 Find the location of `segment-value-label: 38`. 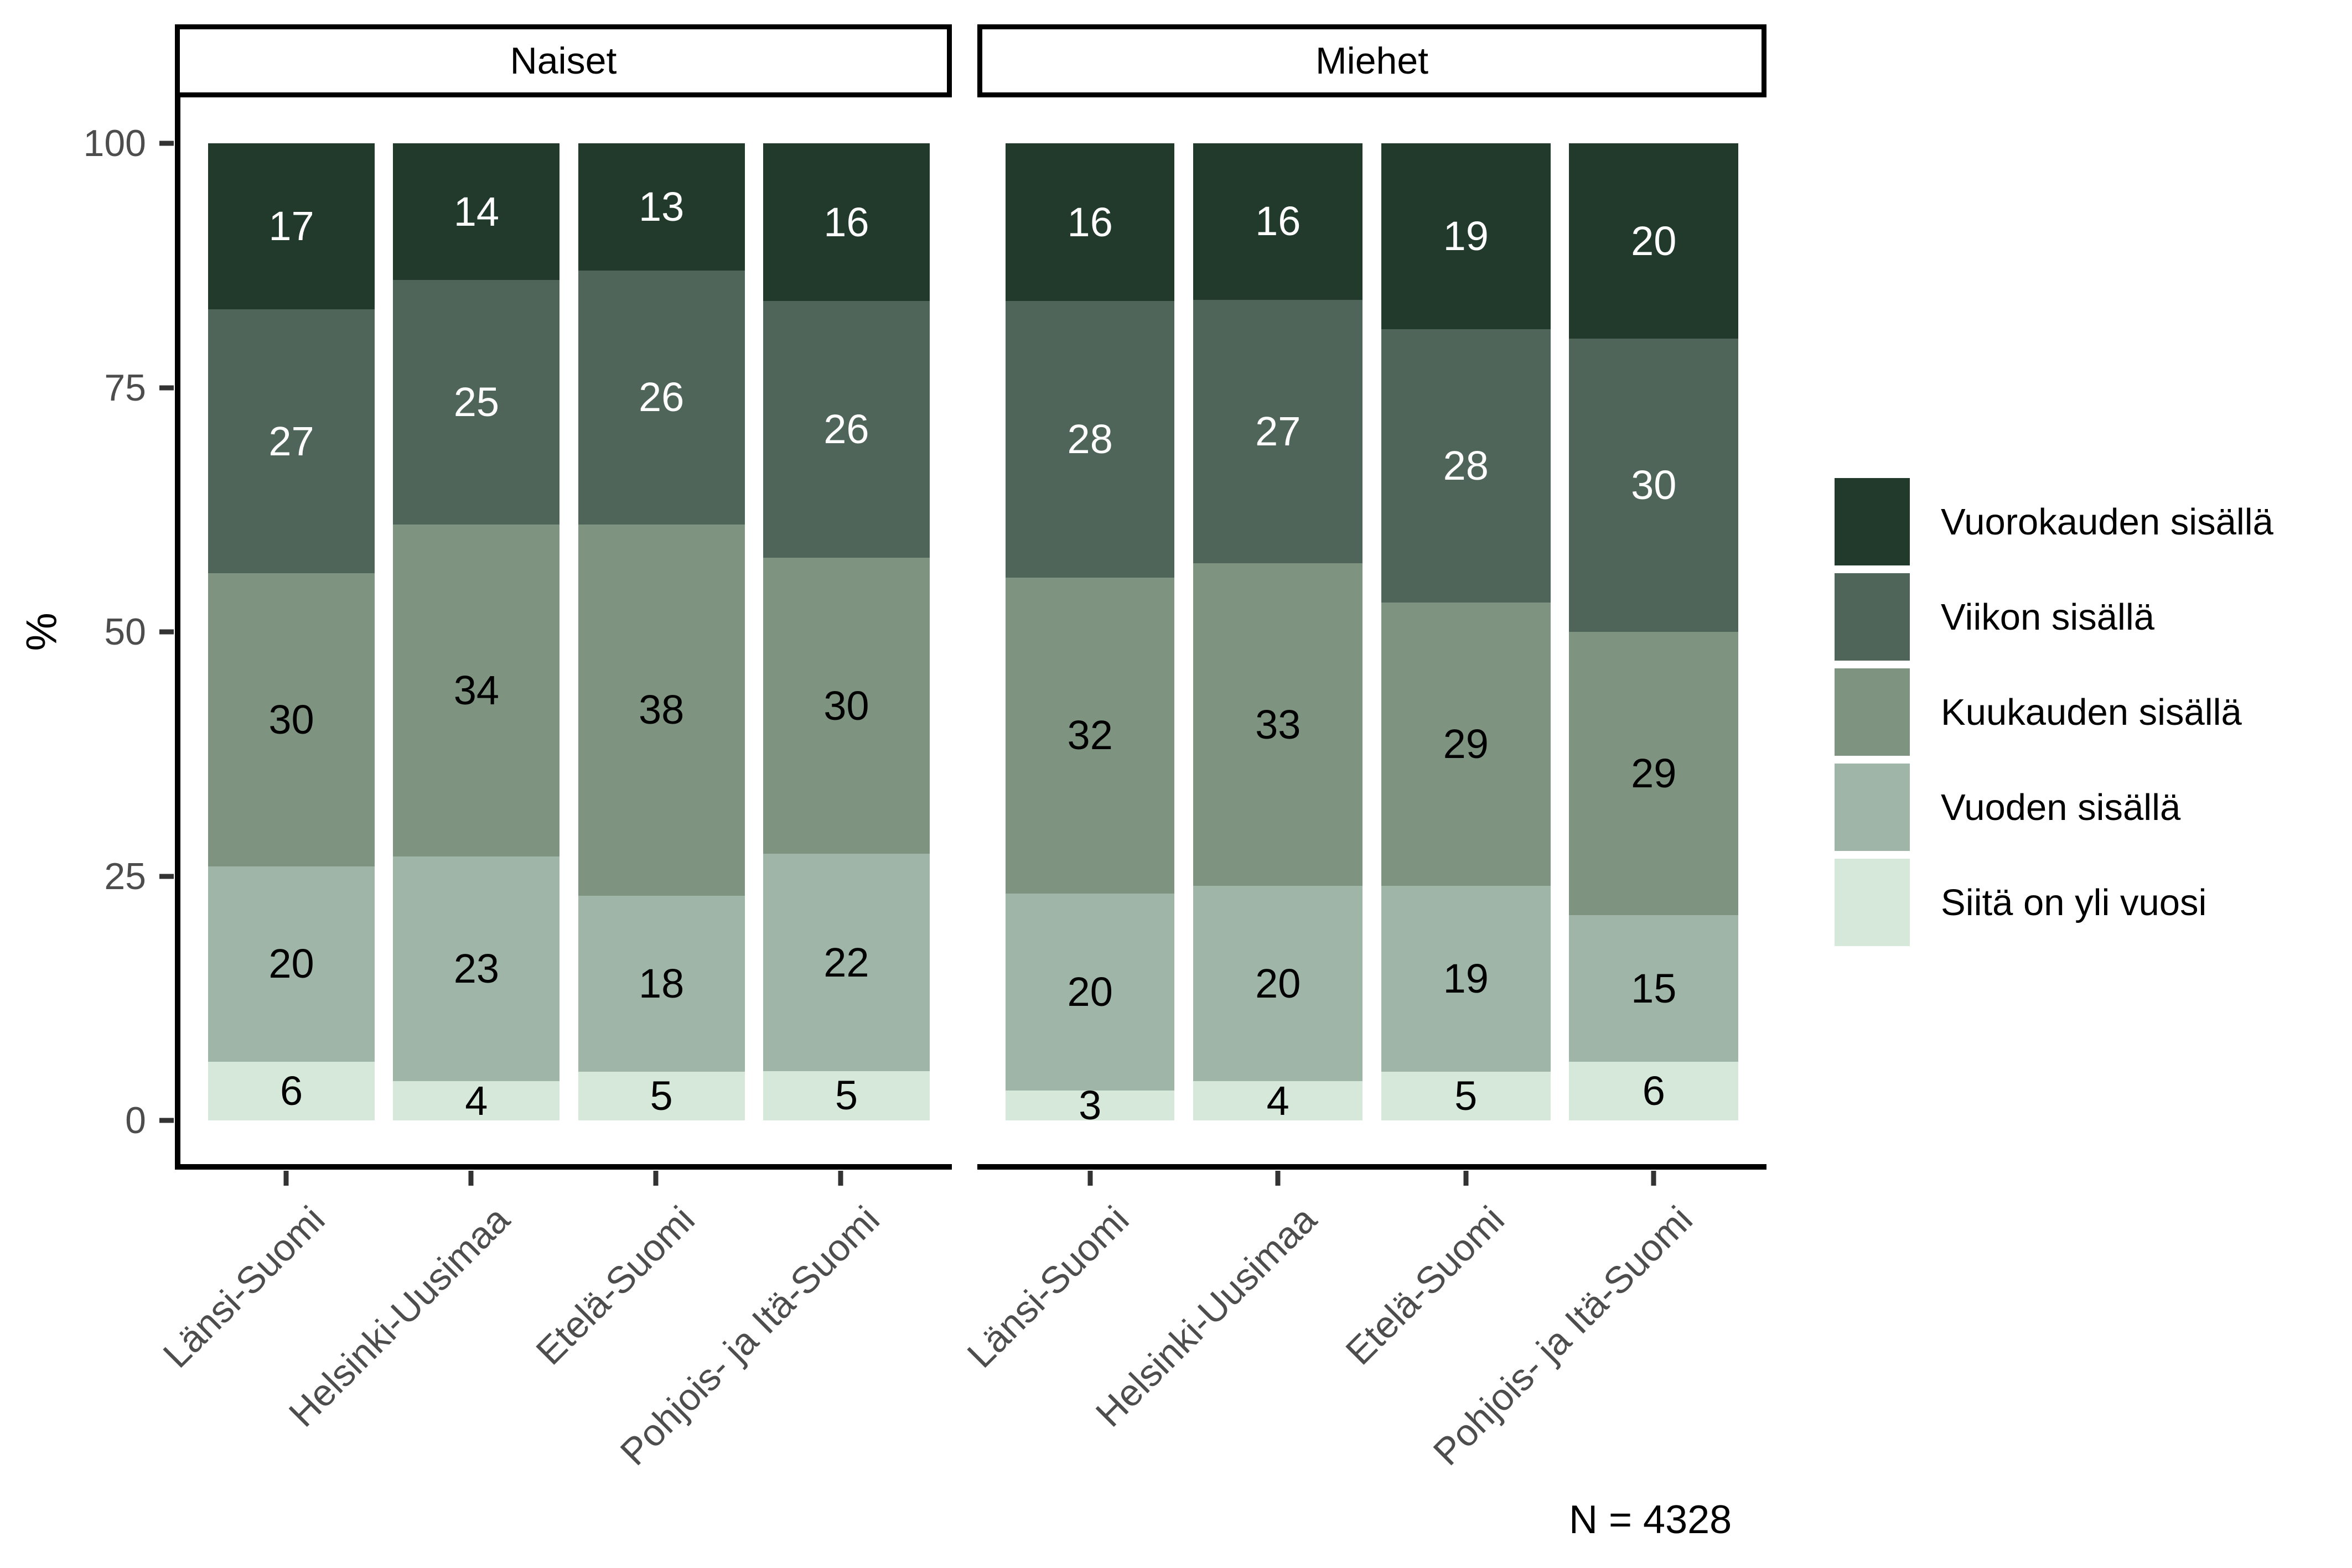

segment-value-label: 38 is located at coordinates (661, 710).